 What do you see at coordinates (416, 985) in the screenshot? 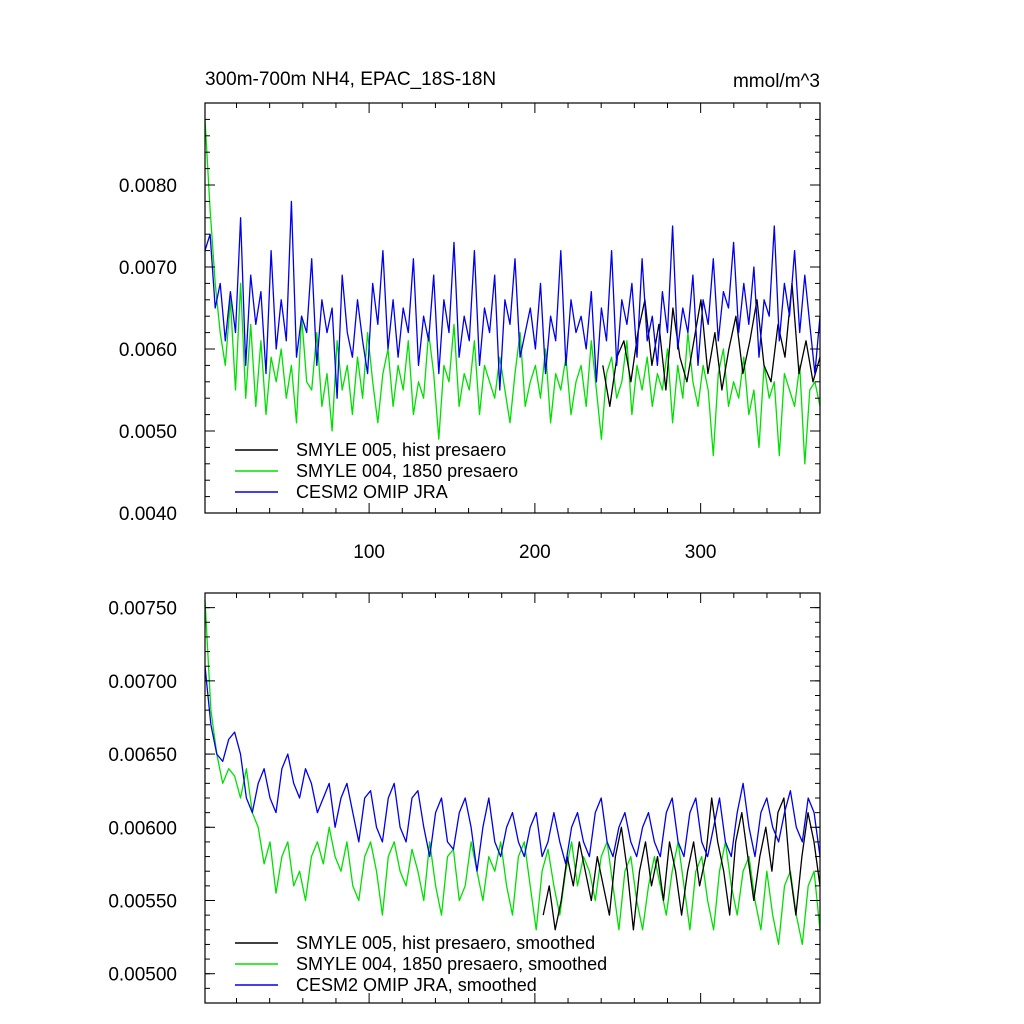
I see `bottom-legend-label-3: CESM2 OMIP JRA, smoothed` at bounding box center [416, 985].